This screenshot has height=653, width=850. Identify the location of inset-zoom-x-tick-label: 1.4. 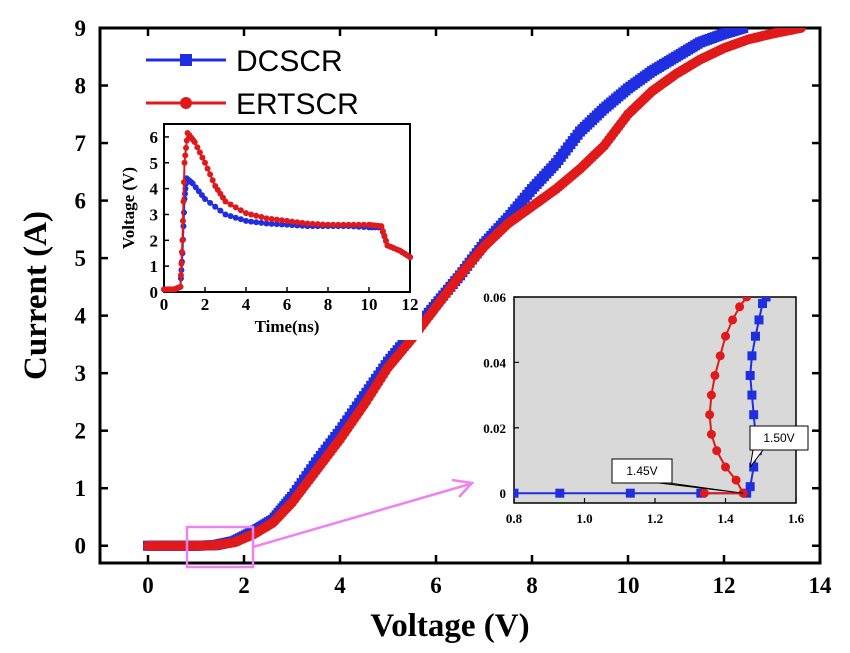
(725, 518).